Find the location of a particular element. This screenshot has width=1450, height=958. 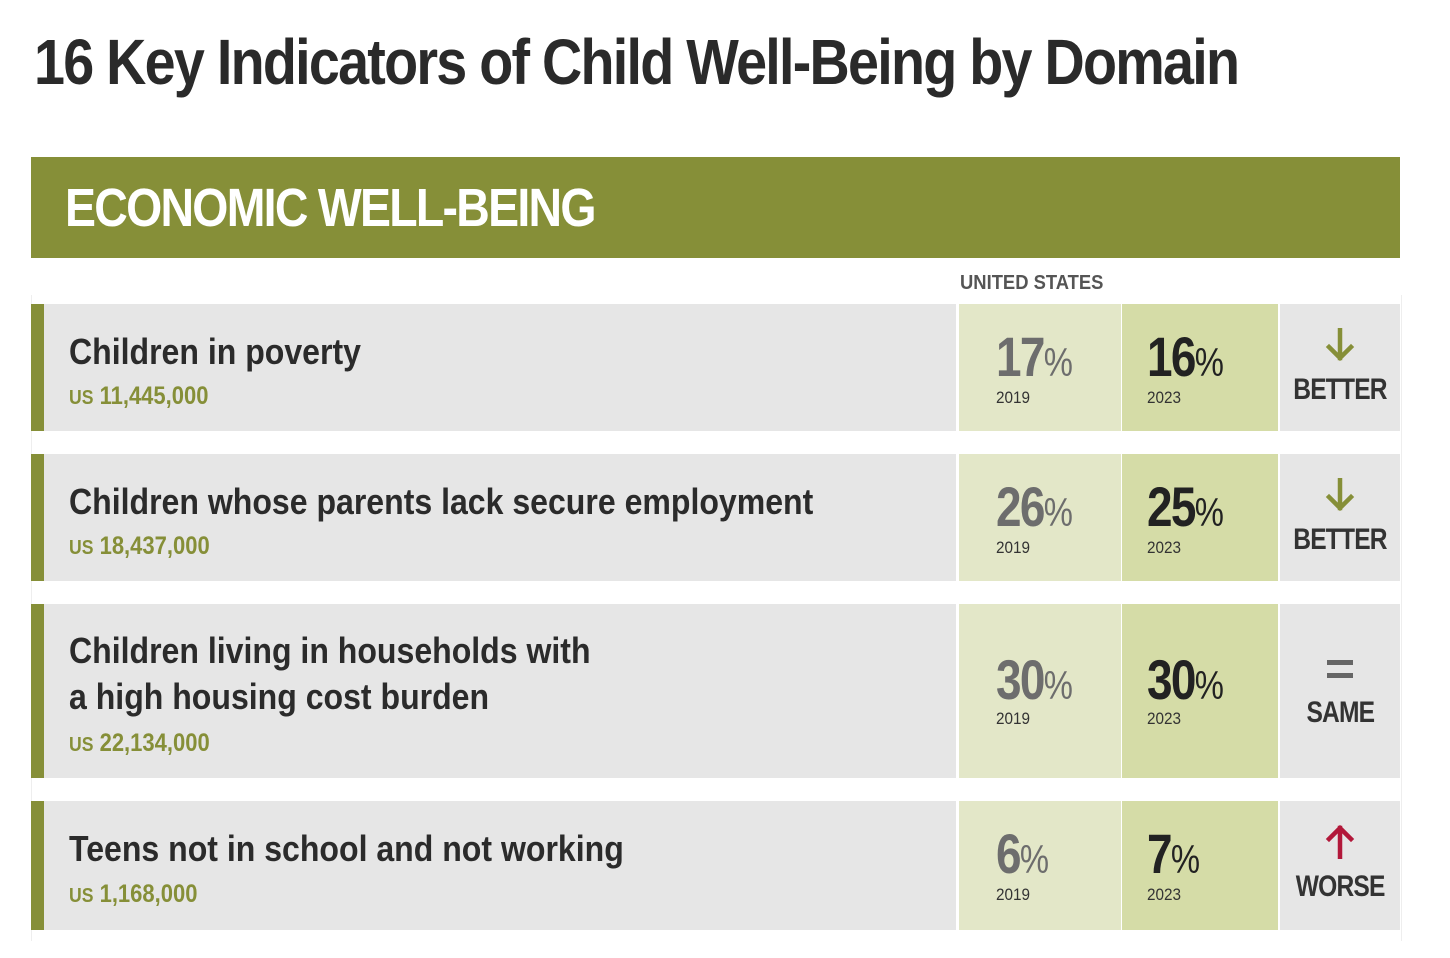

domain-title: ECONOMIC WELL-BEING is located at coordinates (330, 208).